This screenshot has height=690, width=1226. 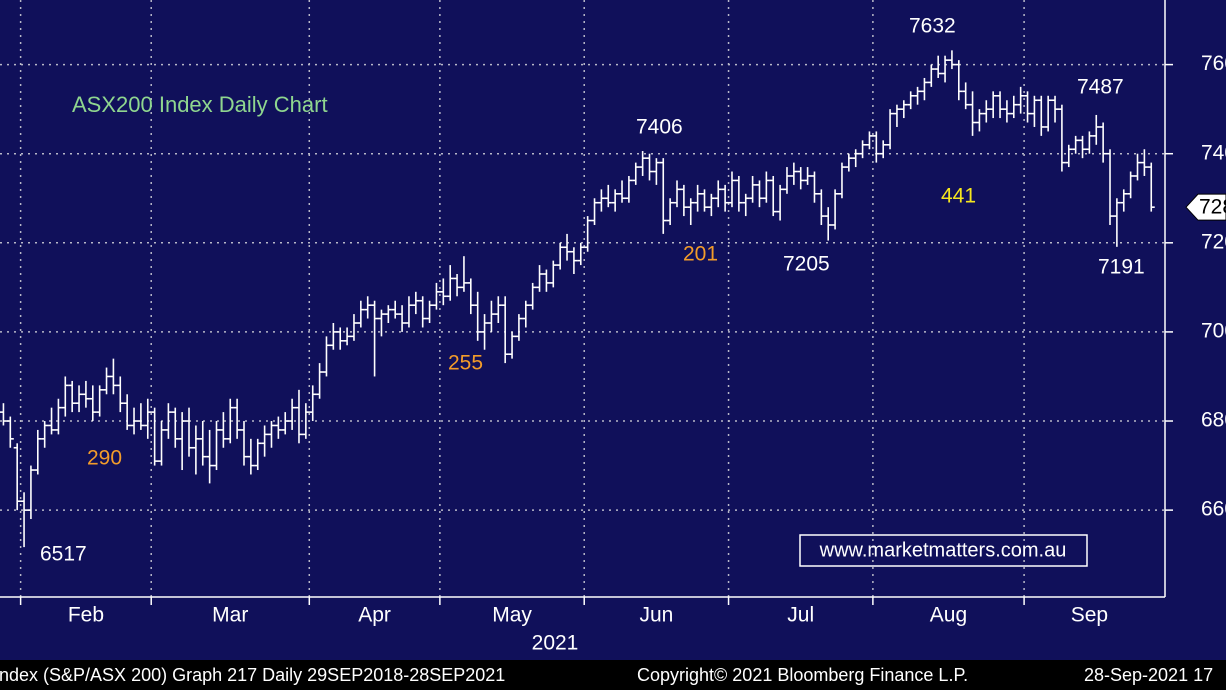 What do you see at coordinates (1213, 509) in the screenshot?
I see `y-tick-label: 6600` at bounding box center [1213, 509].